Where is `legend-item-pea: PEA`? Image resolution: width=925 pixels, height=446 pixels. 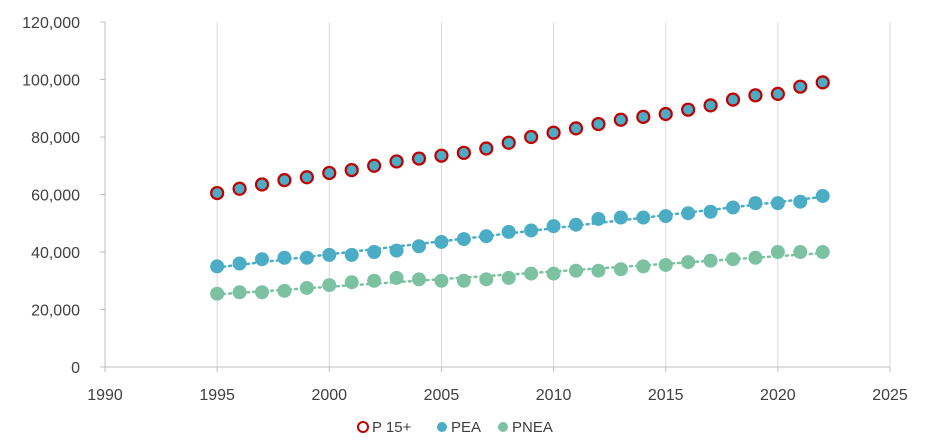 legend-item-pea: PEA is located at coordinates (459, 427).